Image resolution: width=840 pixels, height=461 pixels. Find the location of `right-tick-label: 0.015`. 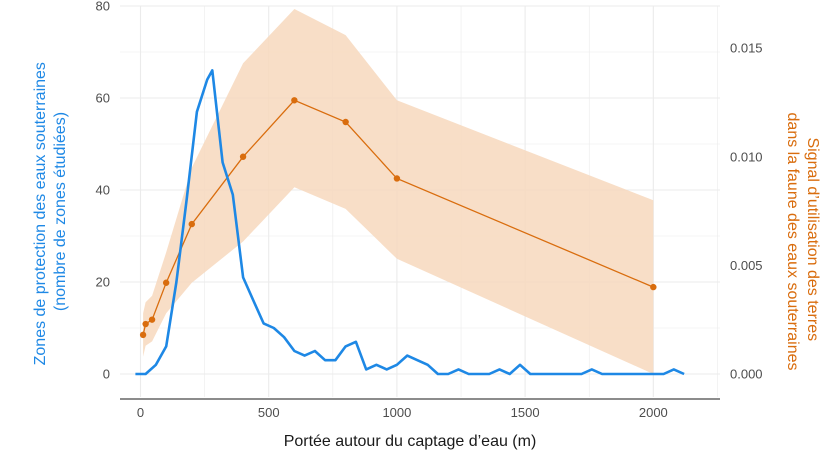

right-tick-label: 0.015 is located at coordinates (746, 48).